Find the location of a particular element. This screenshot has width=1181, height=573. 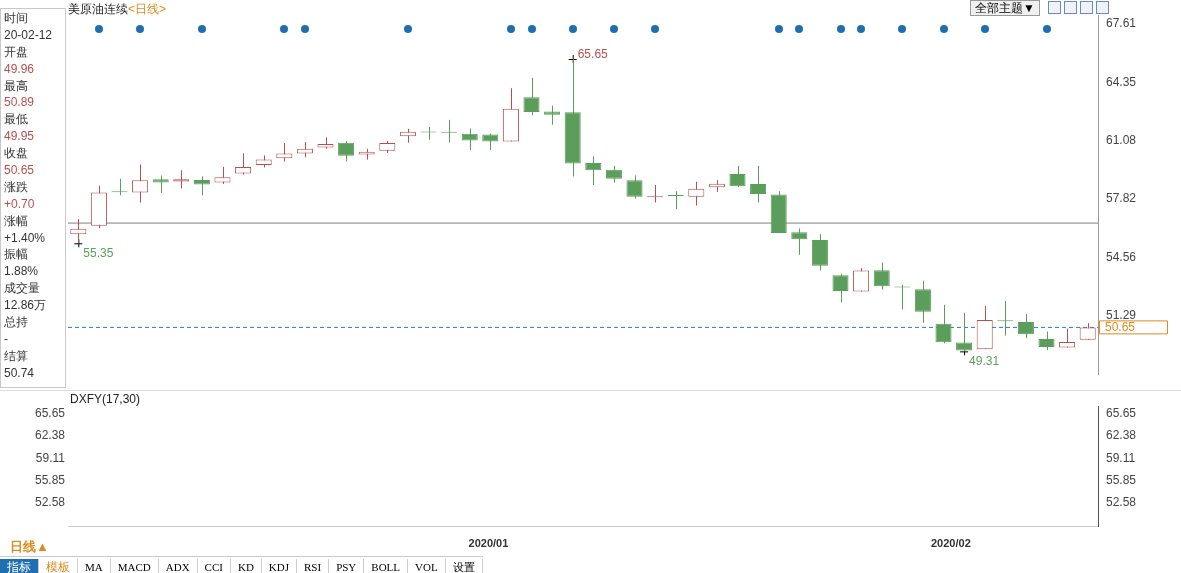

text: 20-02-12 is located at coordinates (29, 35).